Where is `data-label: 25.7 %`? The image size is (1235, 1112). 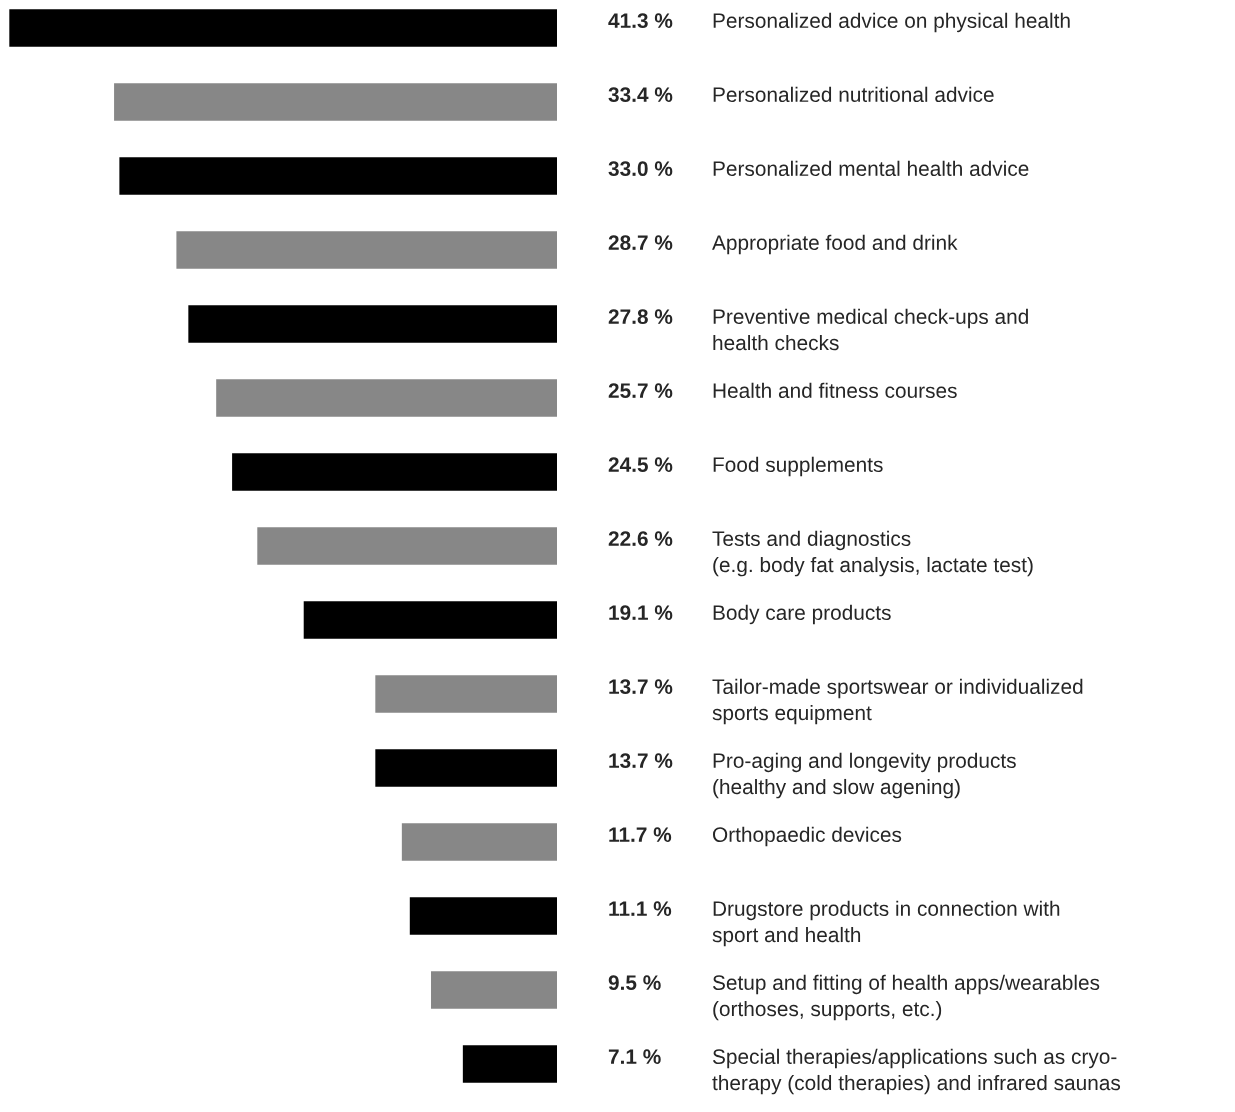
data-label: 25.7 % is located at coordinates (640, 391).